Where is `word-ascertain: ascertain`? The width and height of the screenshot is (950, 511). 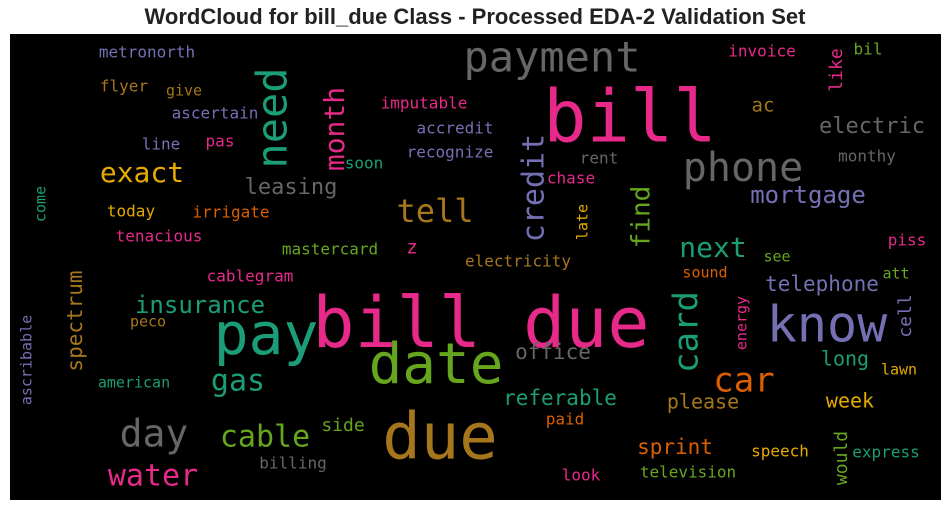 word-ascertain: ascertain is located at coordinates (215, 113).